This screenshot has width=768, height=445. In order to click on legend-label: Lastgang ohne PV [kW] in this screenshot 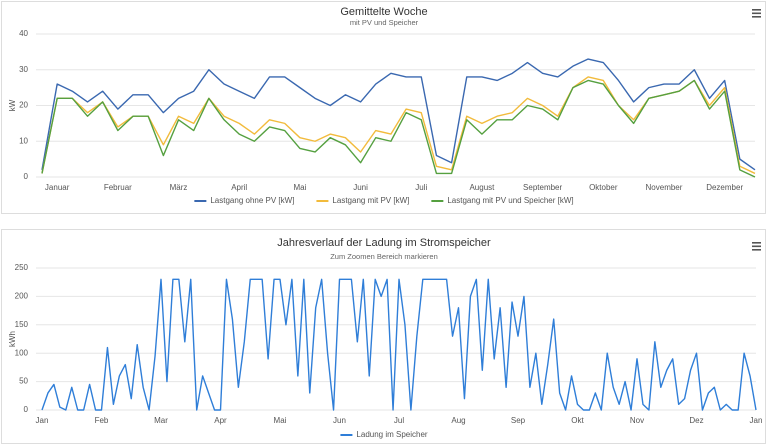, I will do `click(252, 200)`.